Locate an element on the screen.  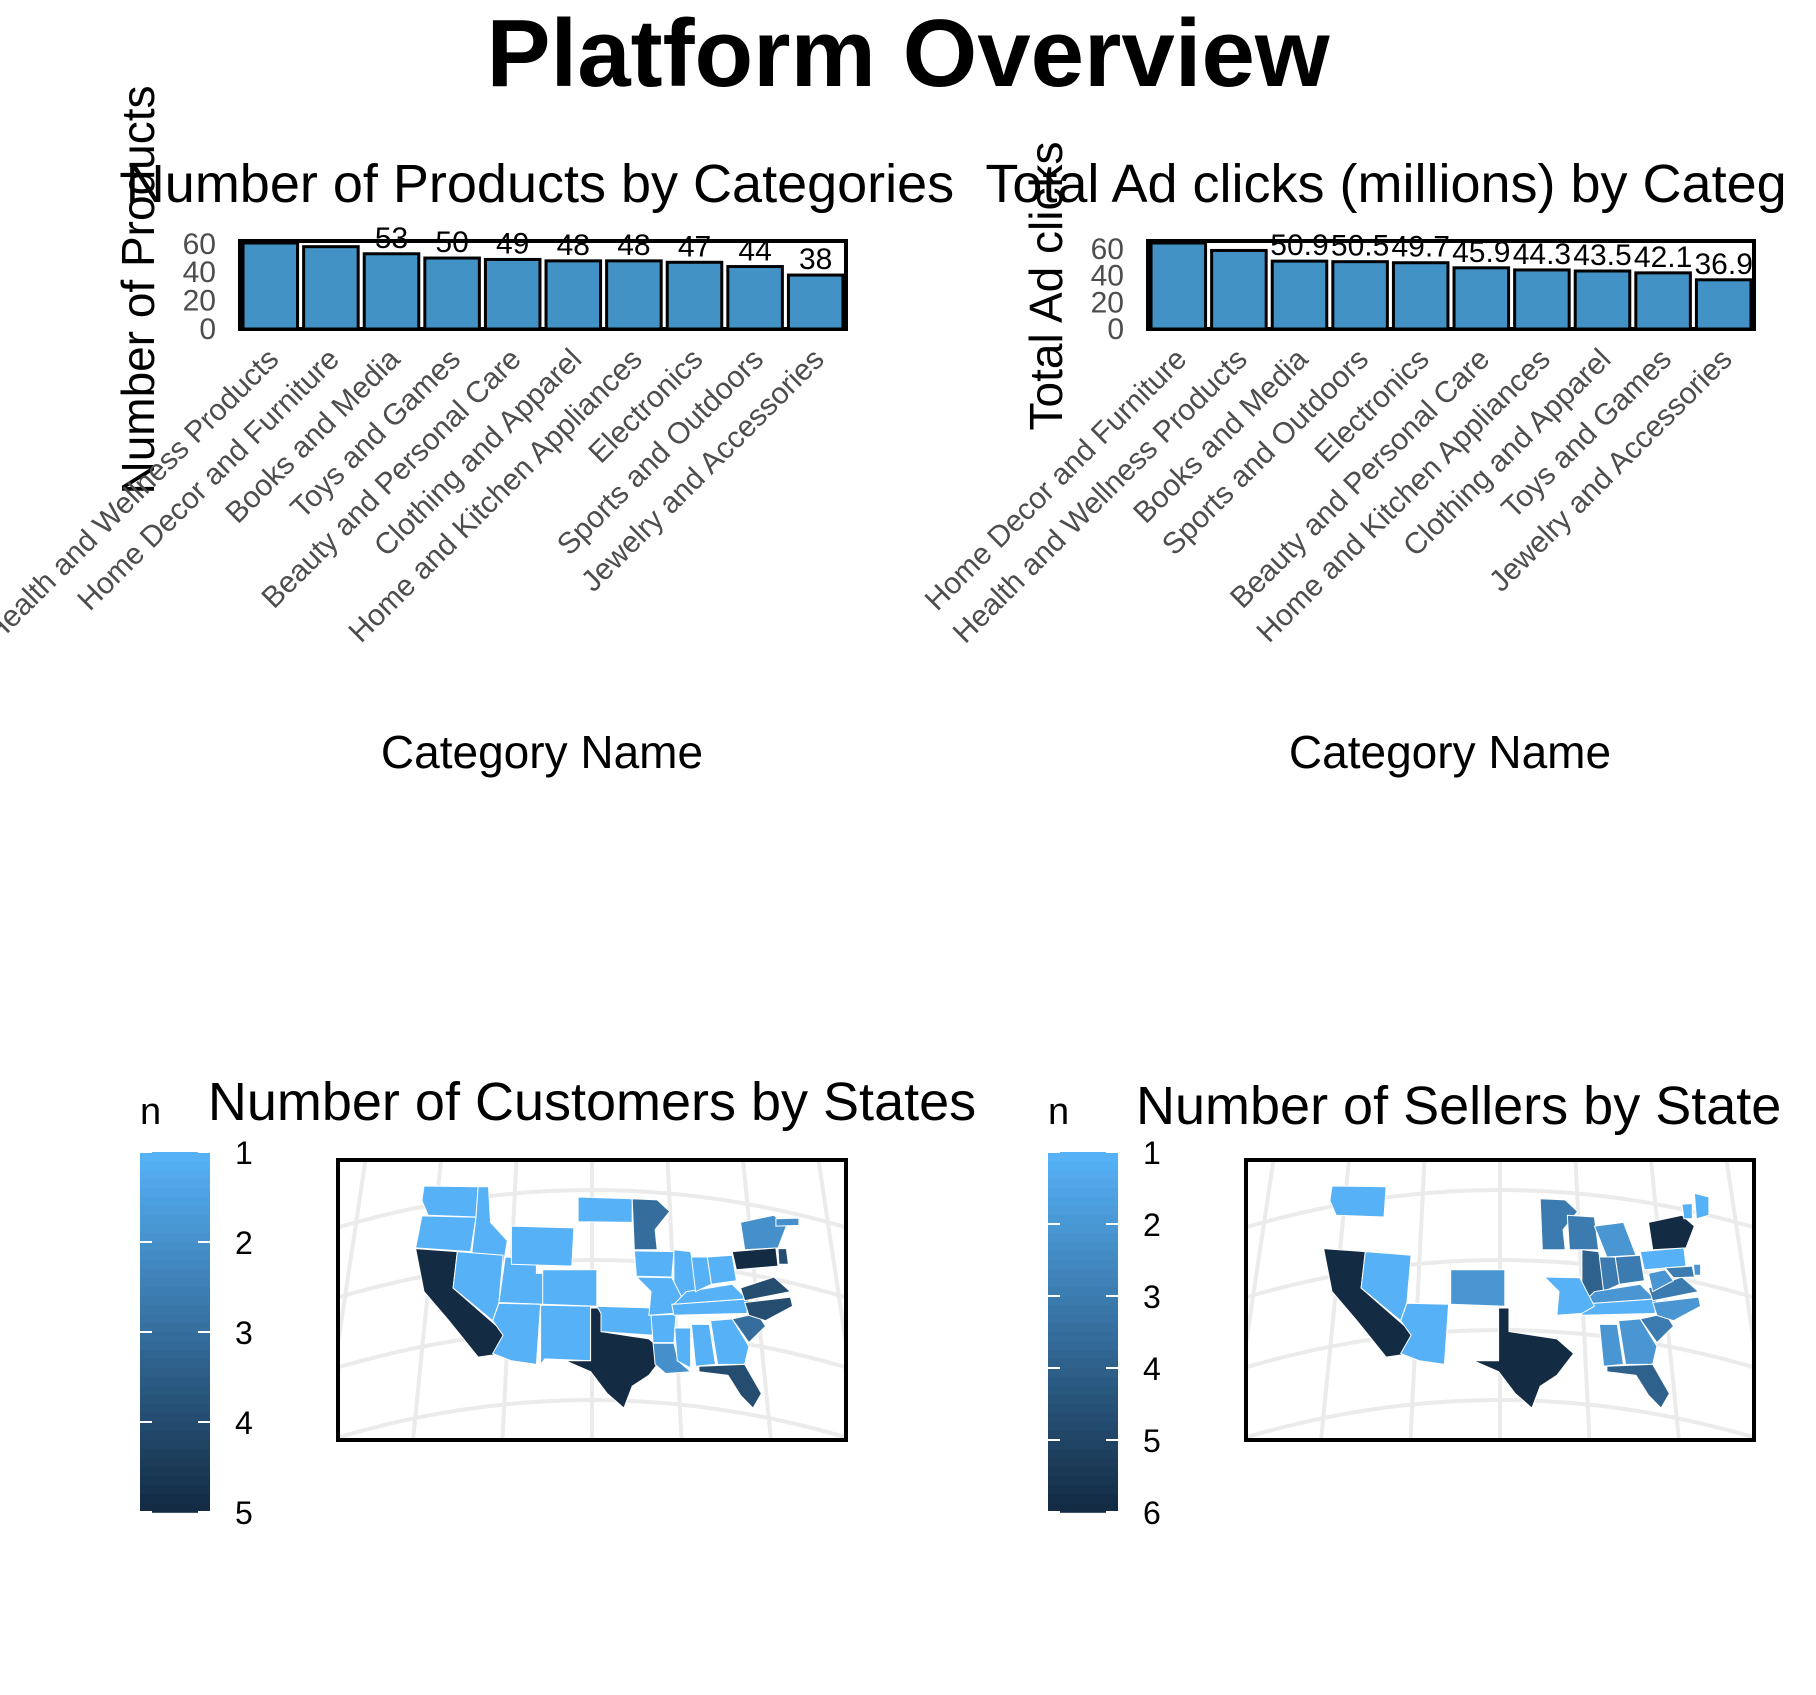
ad-clicks-data-label: 50.9 is located at coordinates (1299, 245).